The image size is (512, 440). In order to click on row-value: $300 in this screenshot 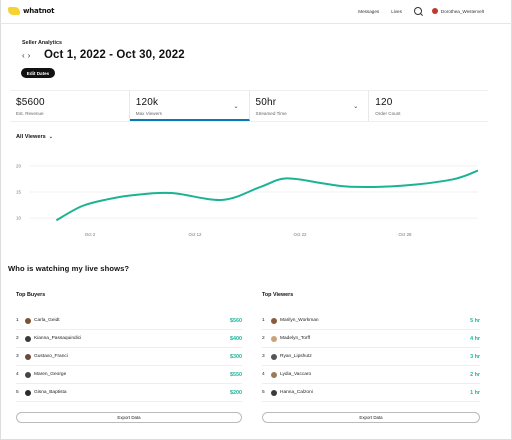, I will do `click(236, 356)`.